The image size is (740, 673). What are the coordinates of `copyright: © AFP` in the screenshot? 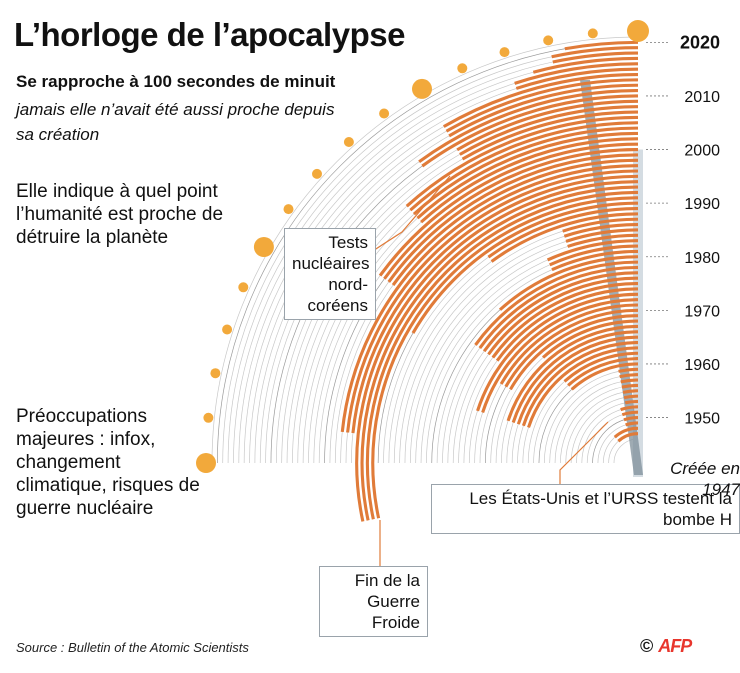 It's located at (666, 646).